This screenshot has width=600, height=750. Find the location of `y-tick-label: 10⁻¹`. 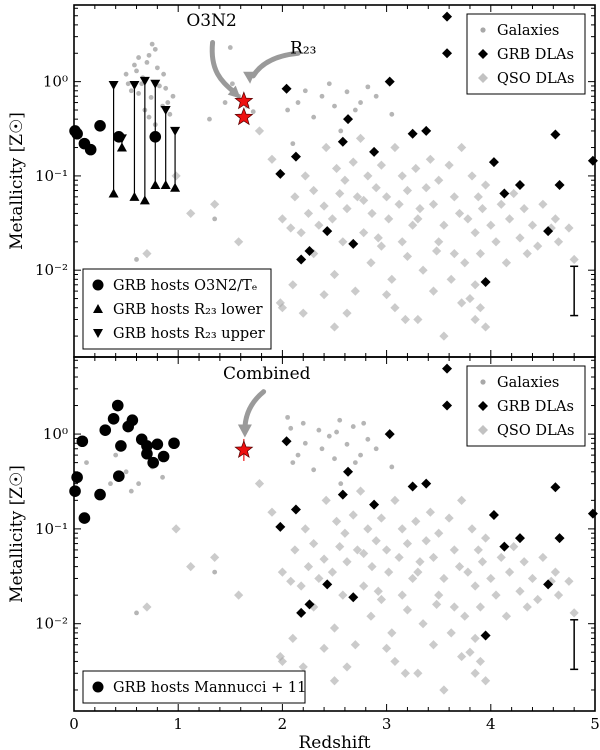

y-tick-label: 10⁻¹ is located at coordinates (51, 176).